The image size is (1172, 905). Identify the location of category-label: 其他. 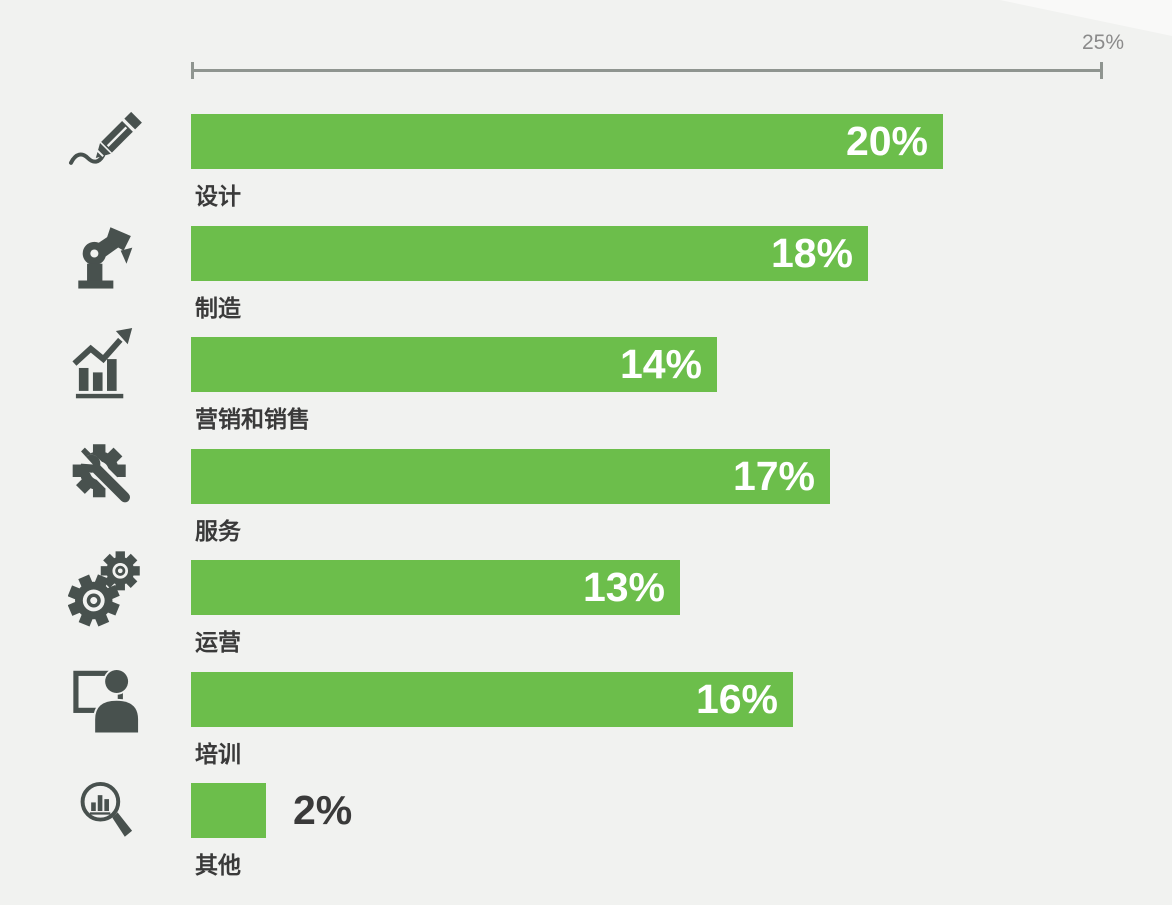
(218, 865).